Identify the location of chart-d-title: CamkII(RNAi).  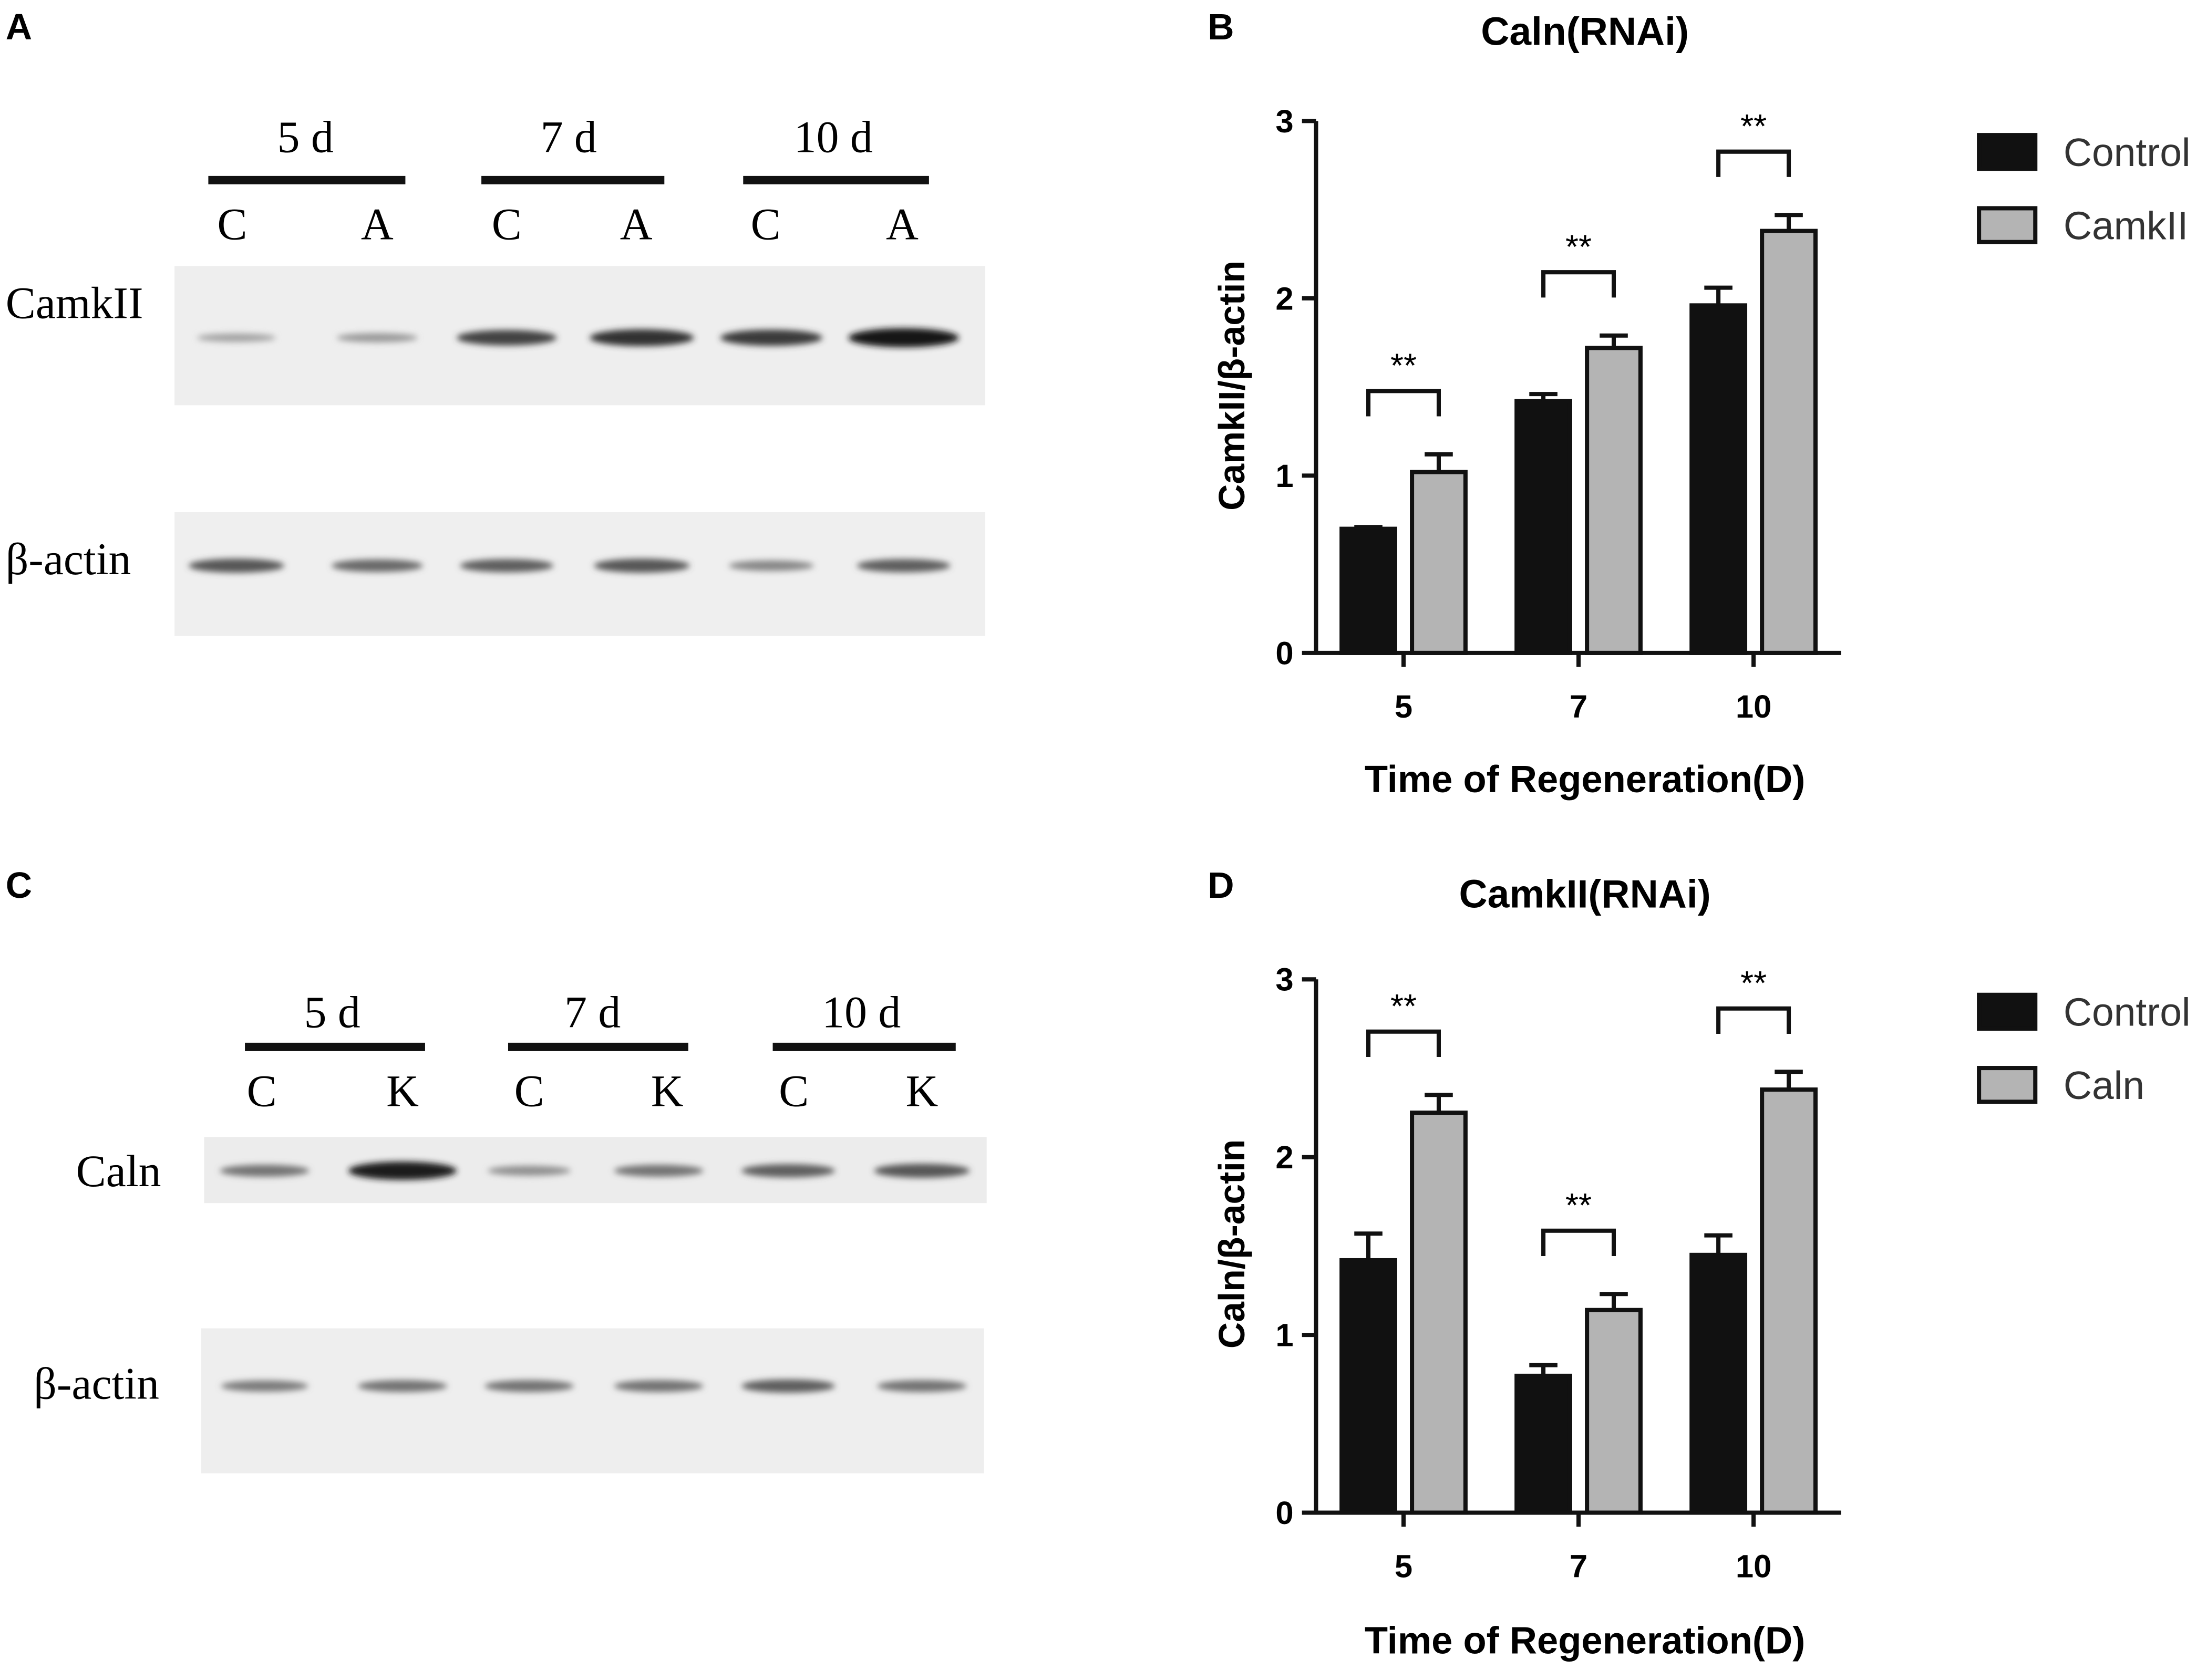
(1584, 894).